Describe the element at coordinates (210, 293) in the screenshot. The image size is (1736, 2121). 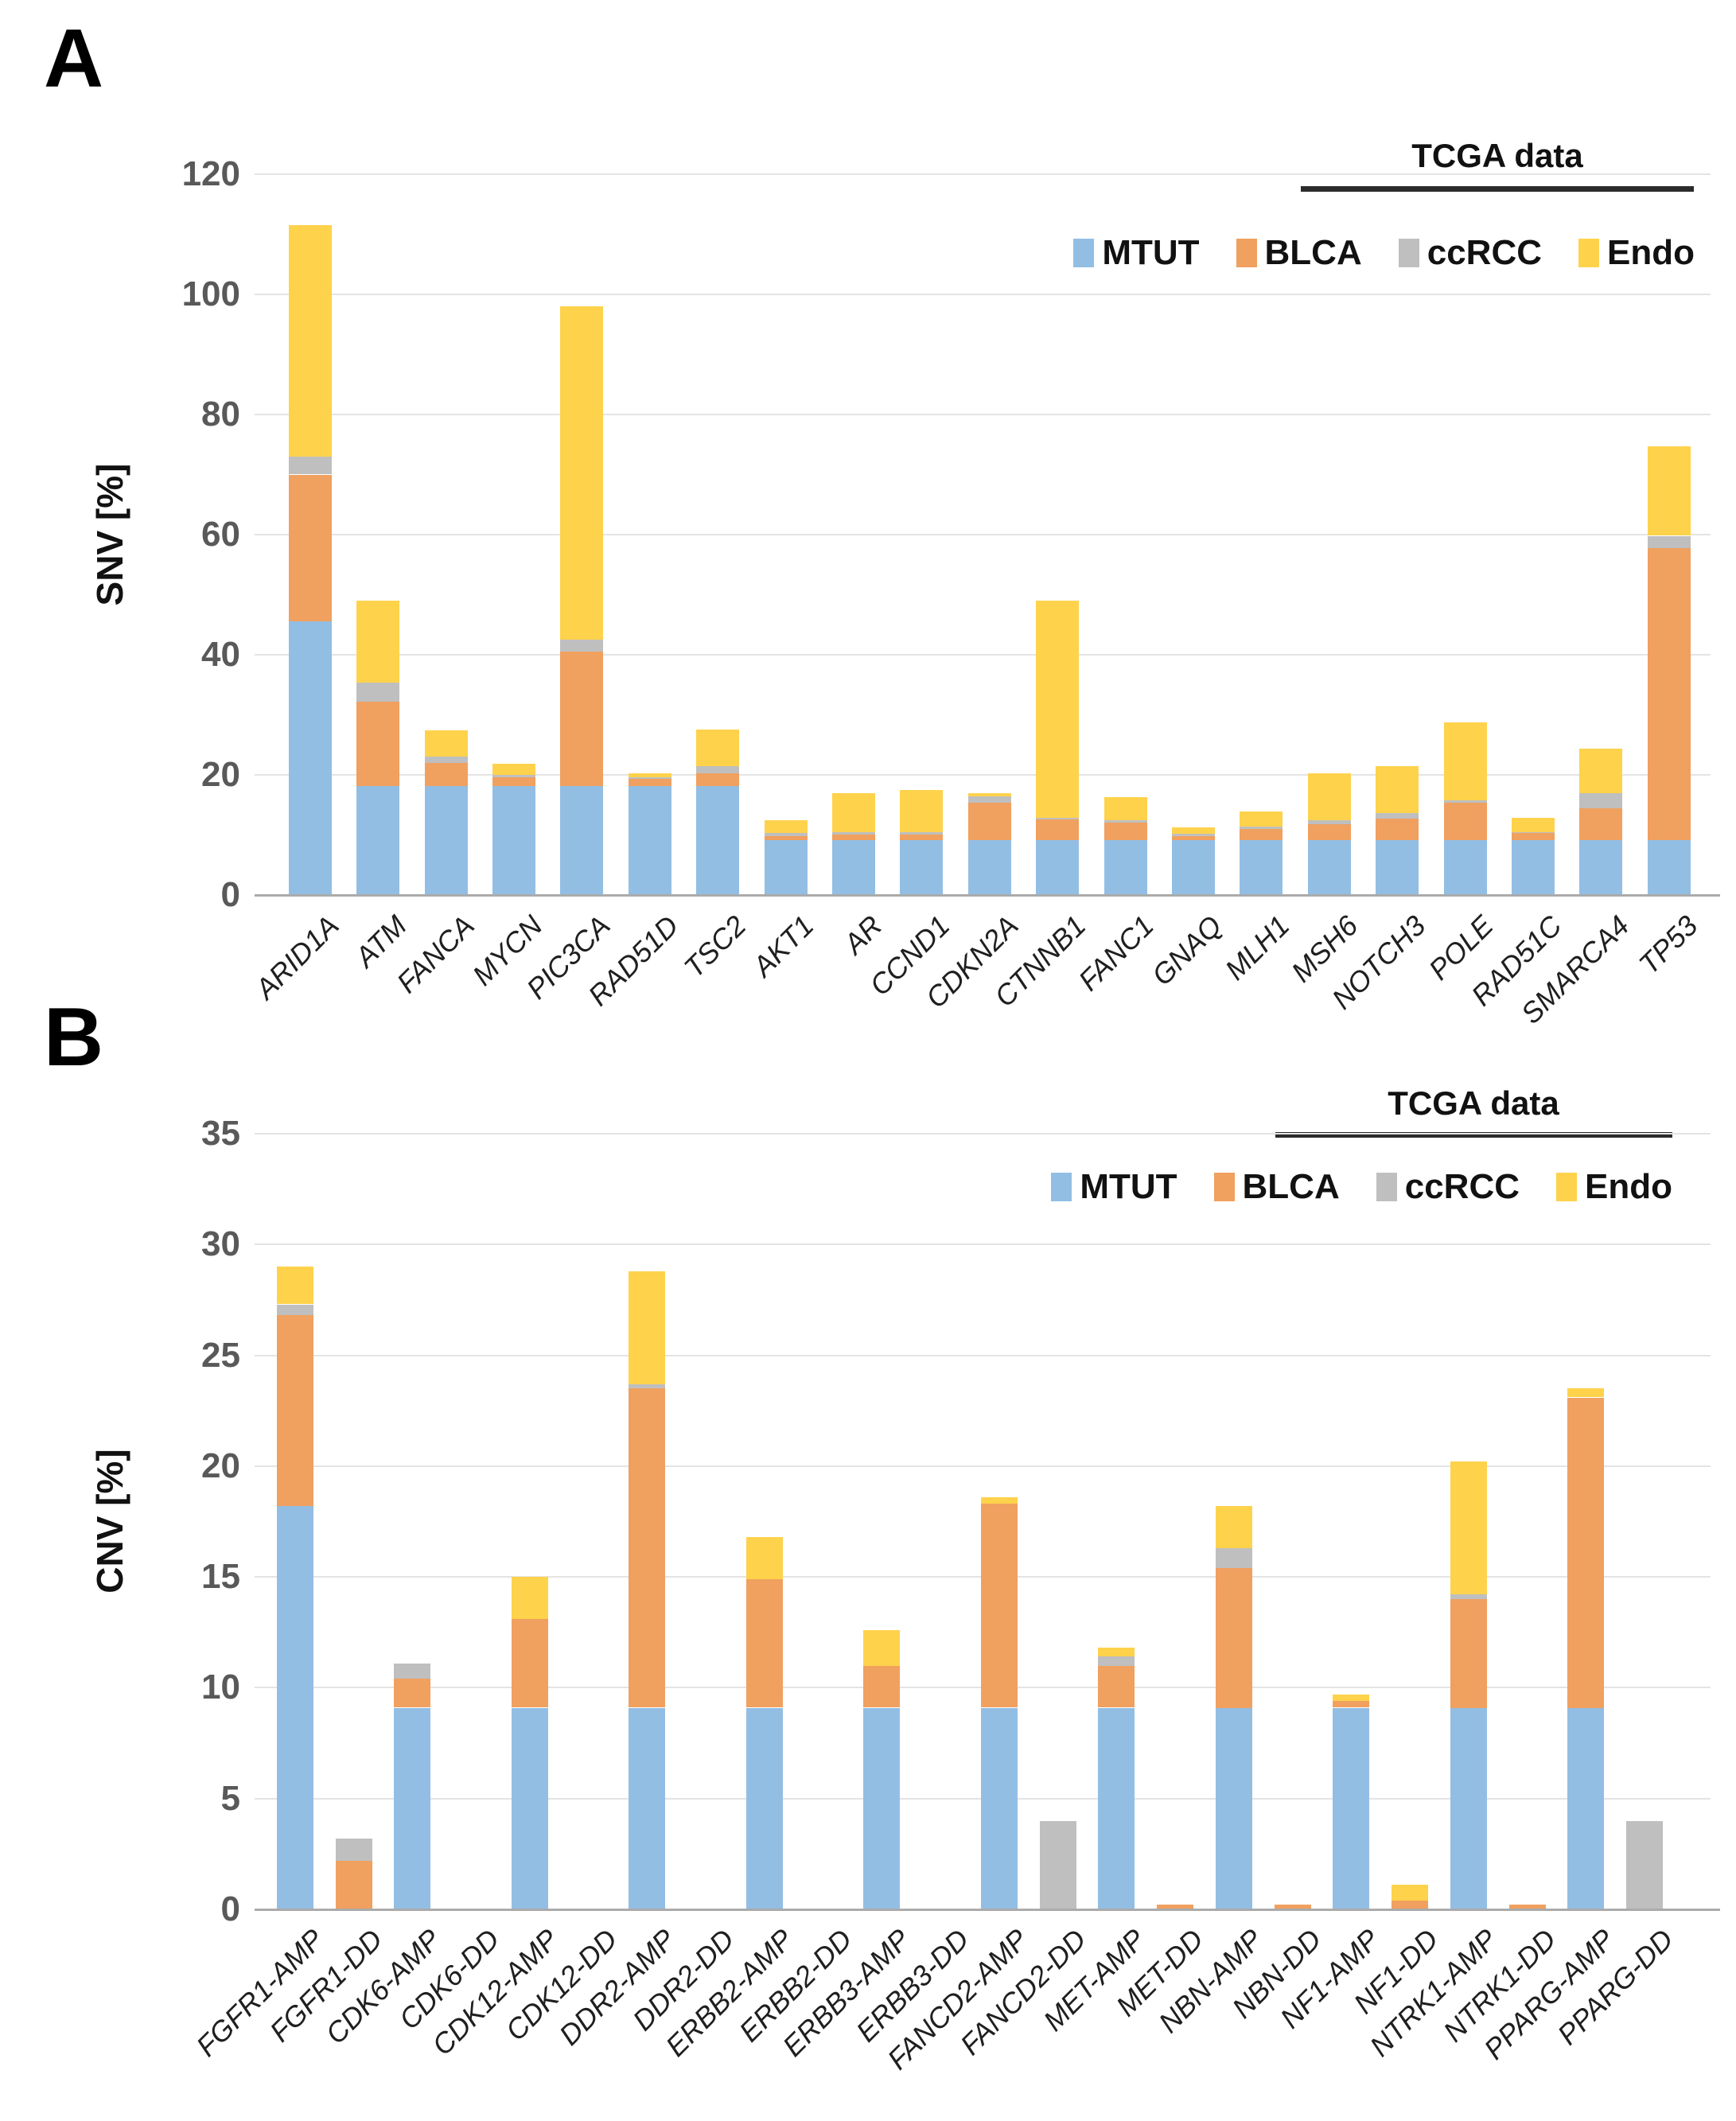
I see `y-tick-label: 100` at that location.